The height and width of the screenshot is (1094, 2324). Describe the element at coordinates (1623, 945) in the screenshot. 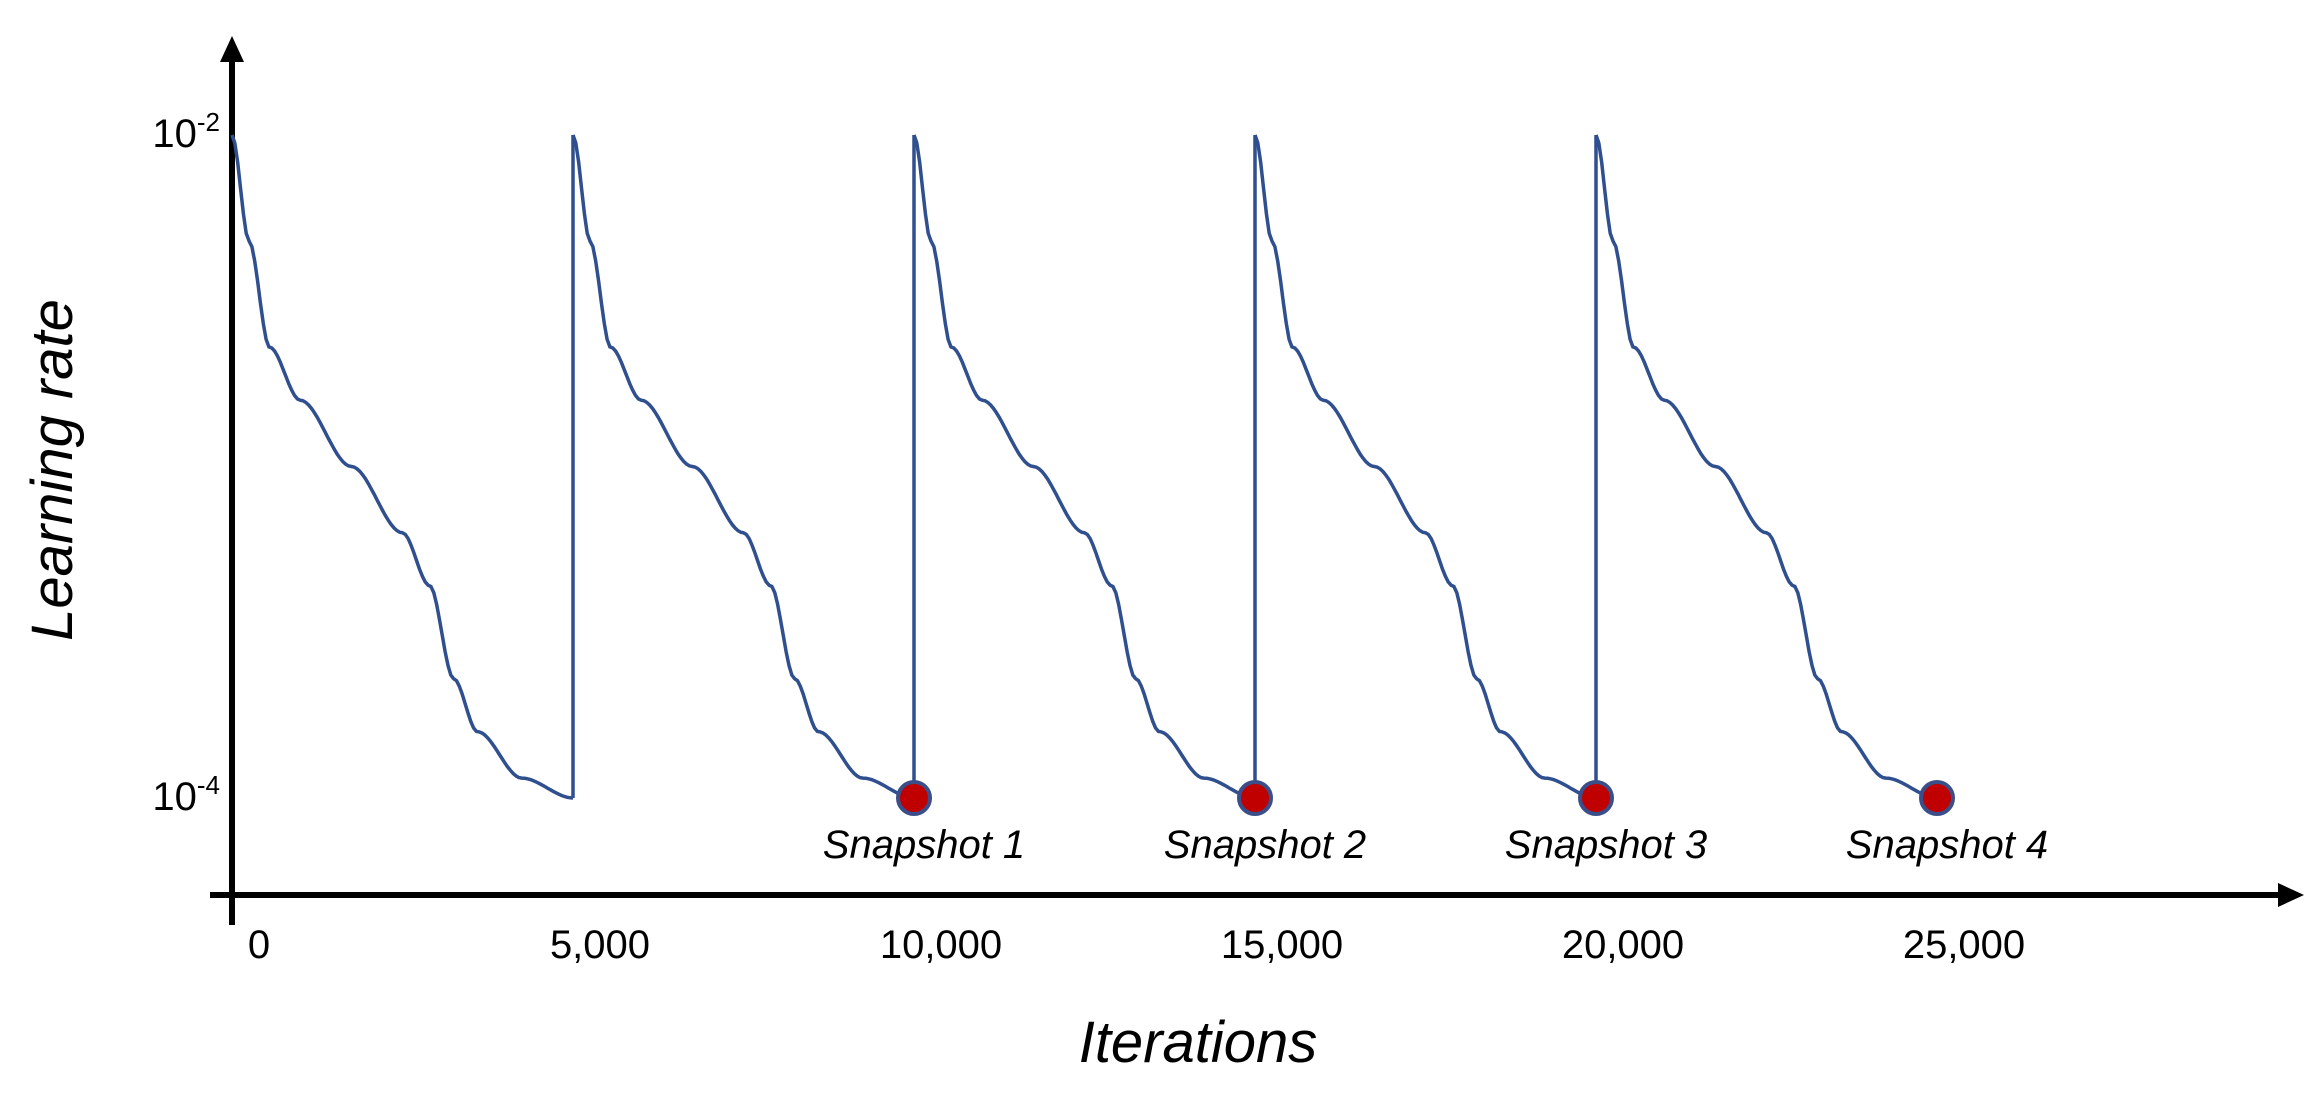

I see `x-tick-label: 20,000` at that location.